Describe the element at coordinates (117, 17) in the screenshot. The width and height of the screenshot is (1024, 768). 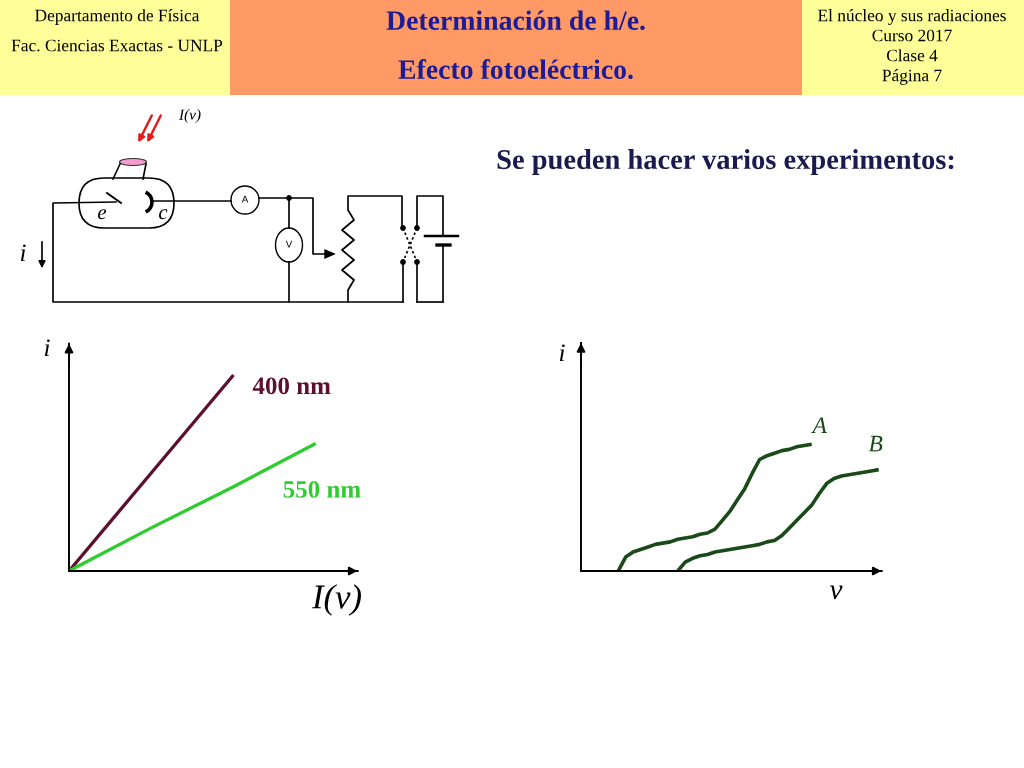
I see `text: Departamento de Física` at that location.